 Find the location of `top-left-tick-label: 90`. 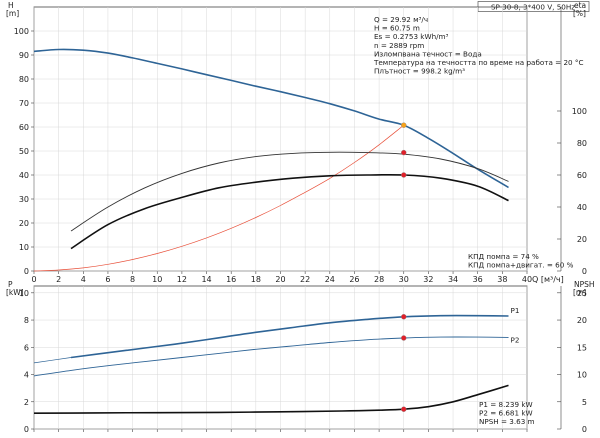

top-left-tick-label: 90 is located at coordinates (24, 55).